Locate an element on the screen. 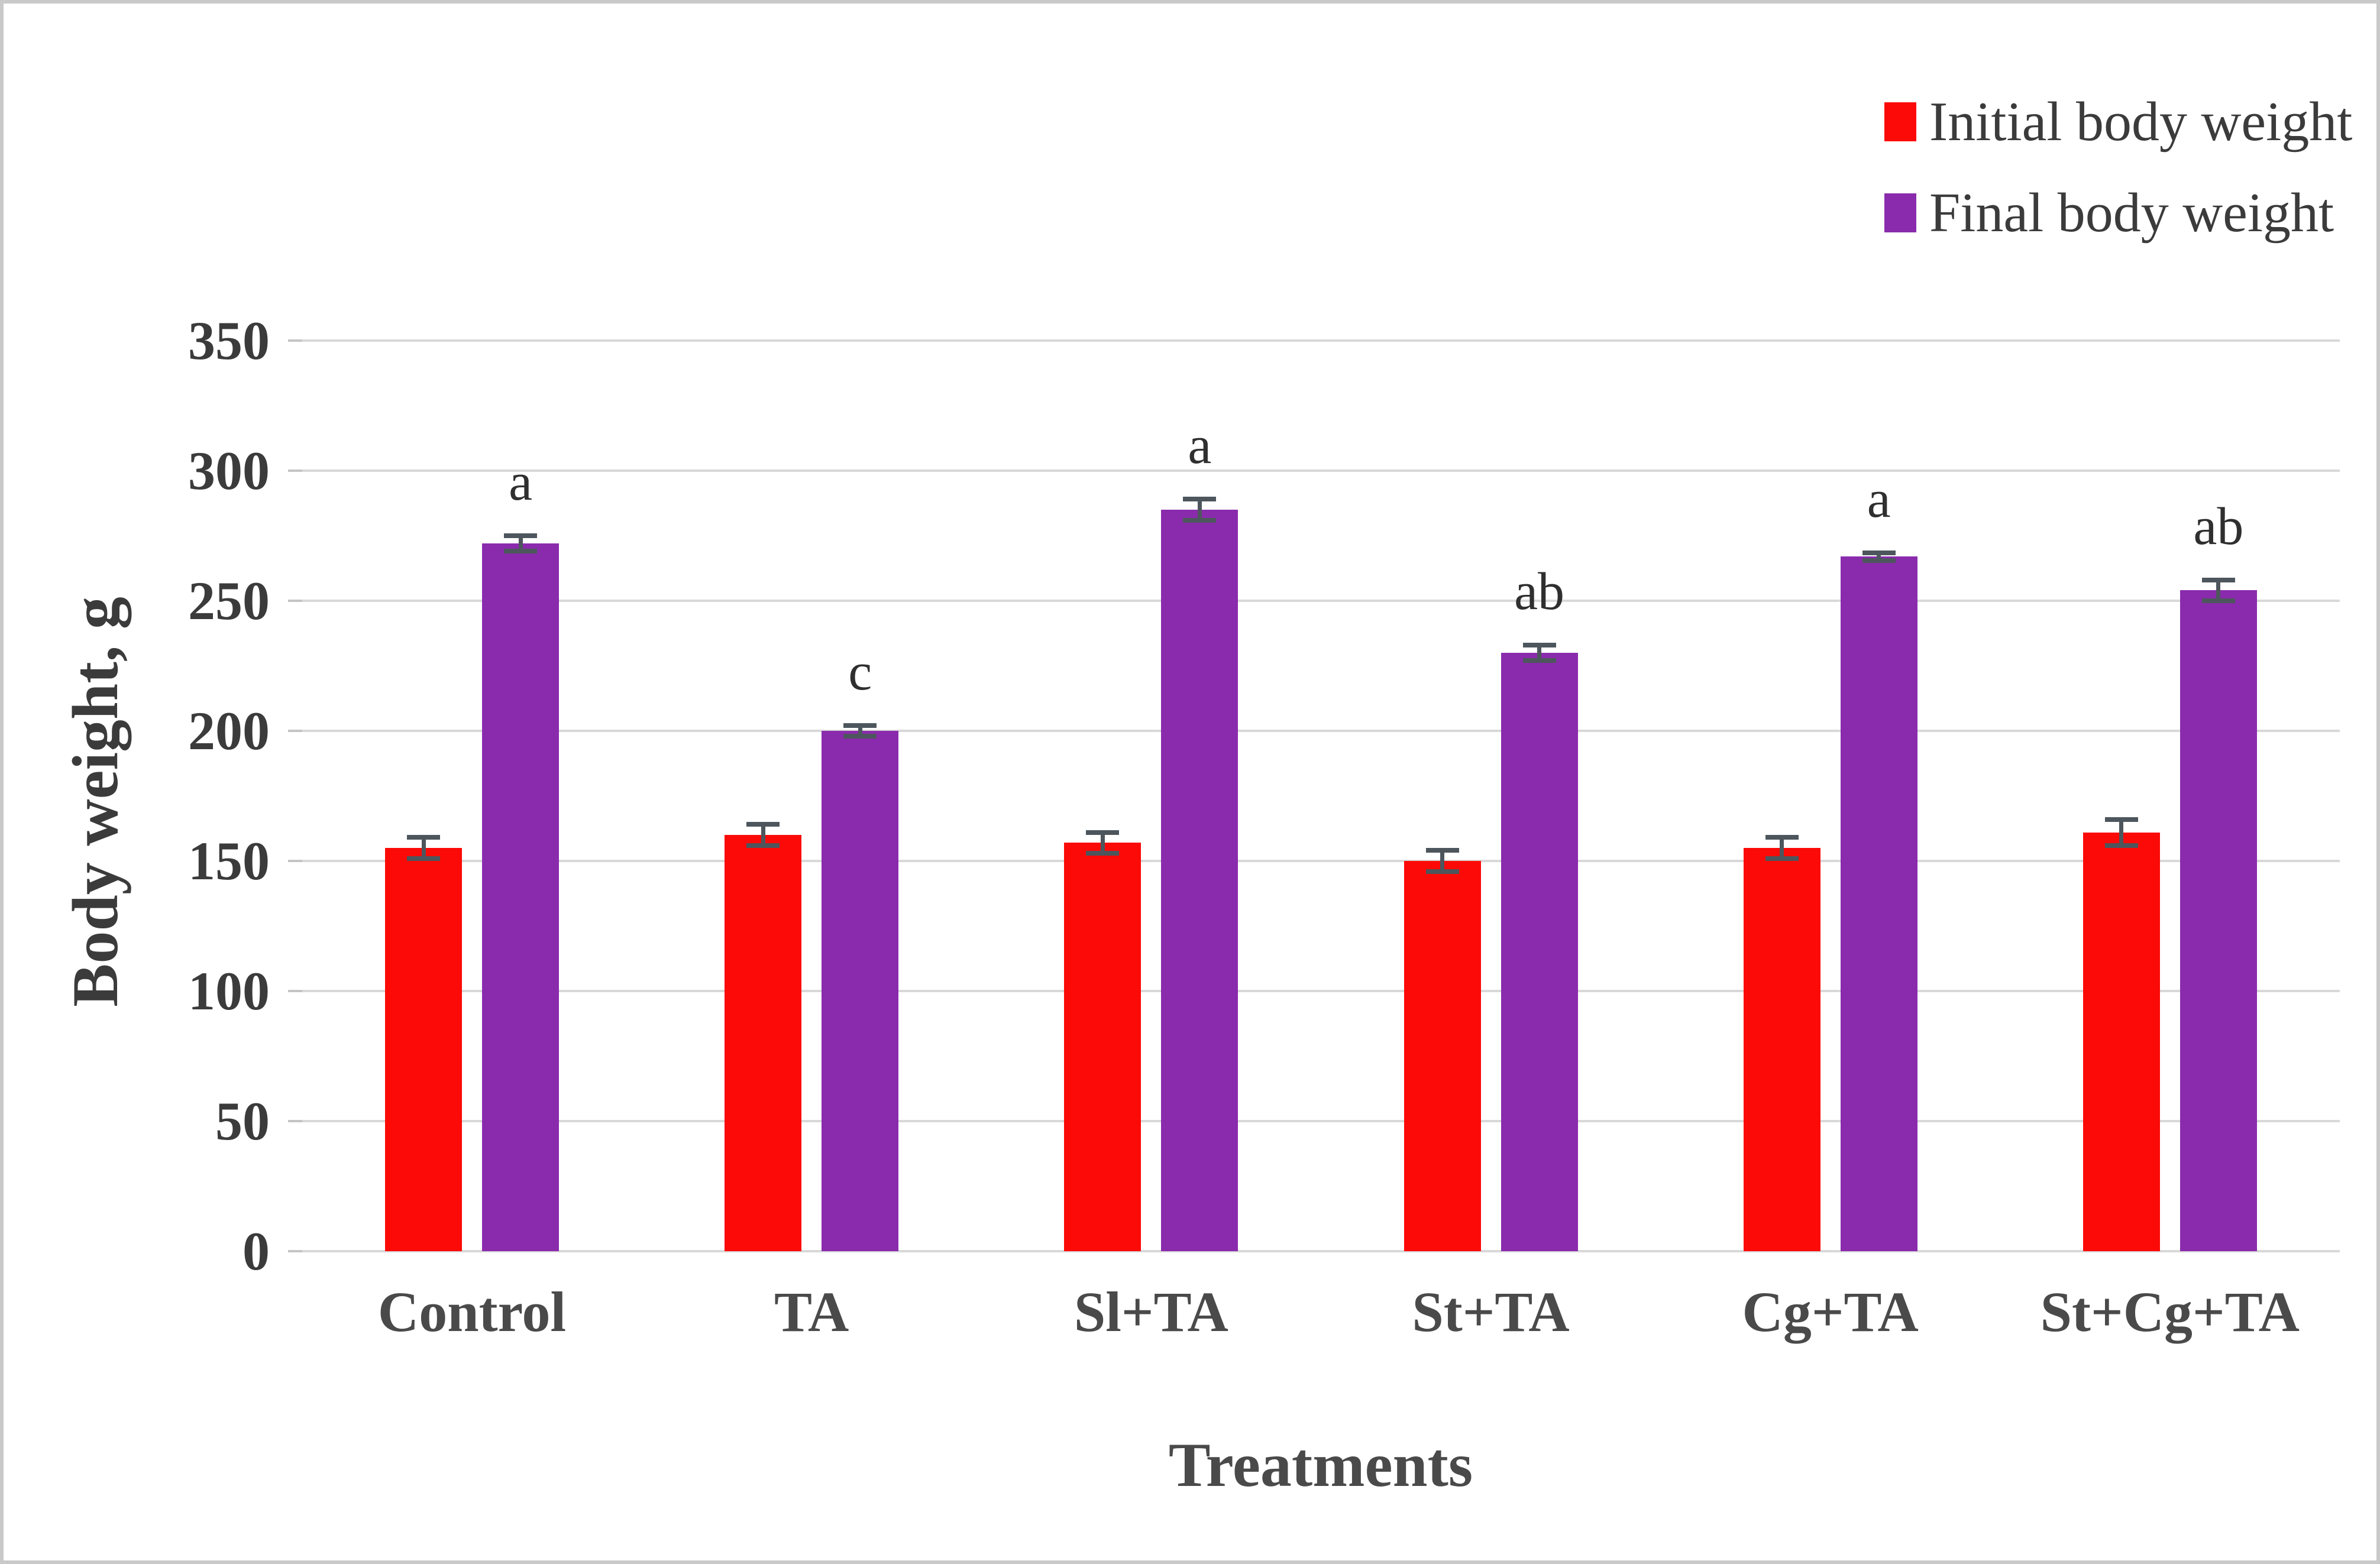 The width and height of the screenshot is (2380, 1564). bar-final-Sl+TA is located at coordinates (1199, 881).